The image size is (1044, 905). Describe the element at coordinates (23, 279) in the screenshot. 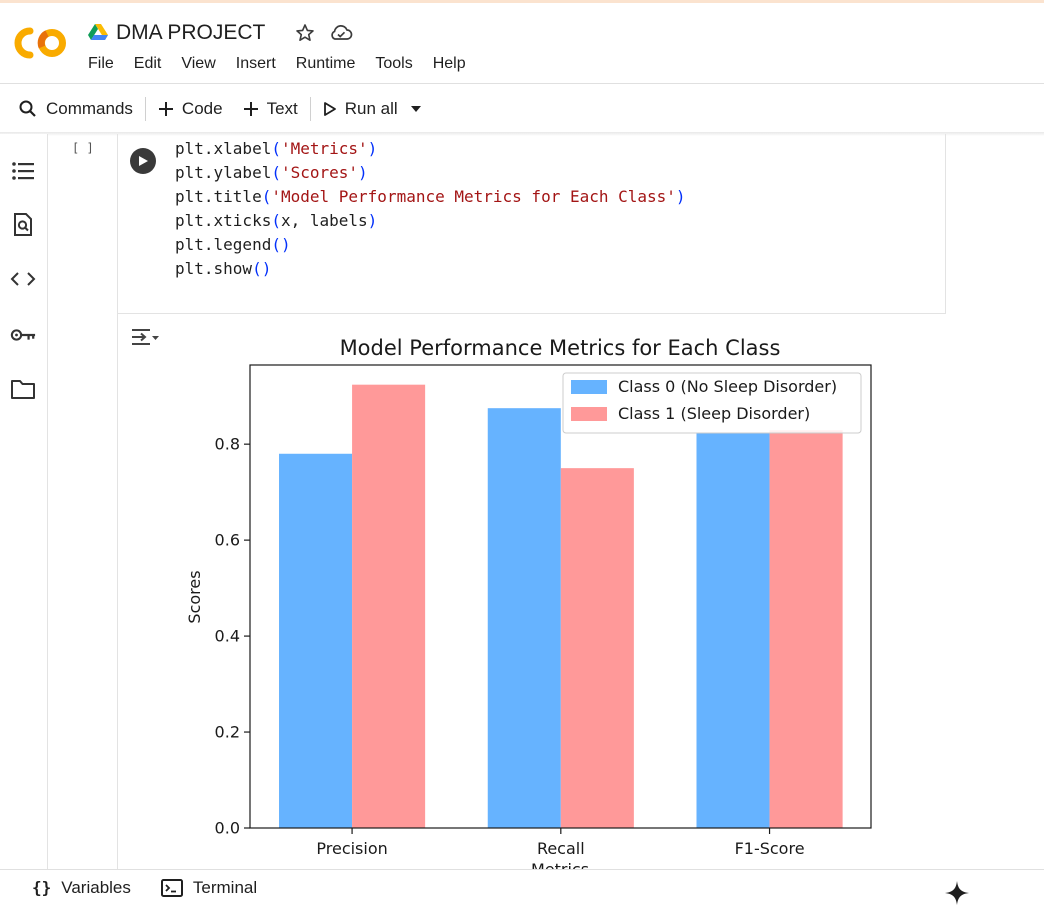

I see `code-snippets-icon` at that location.